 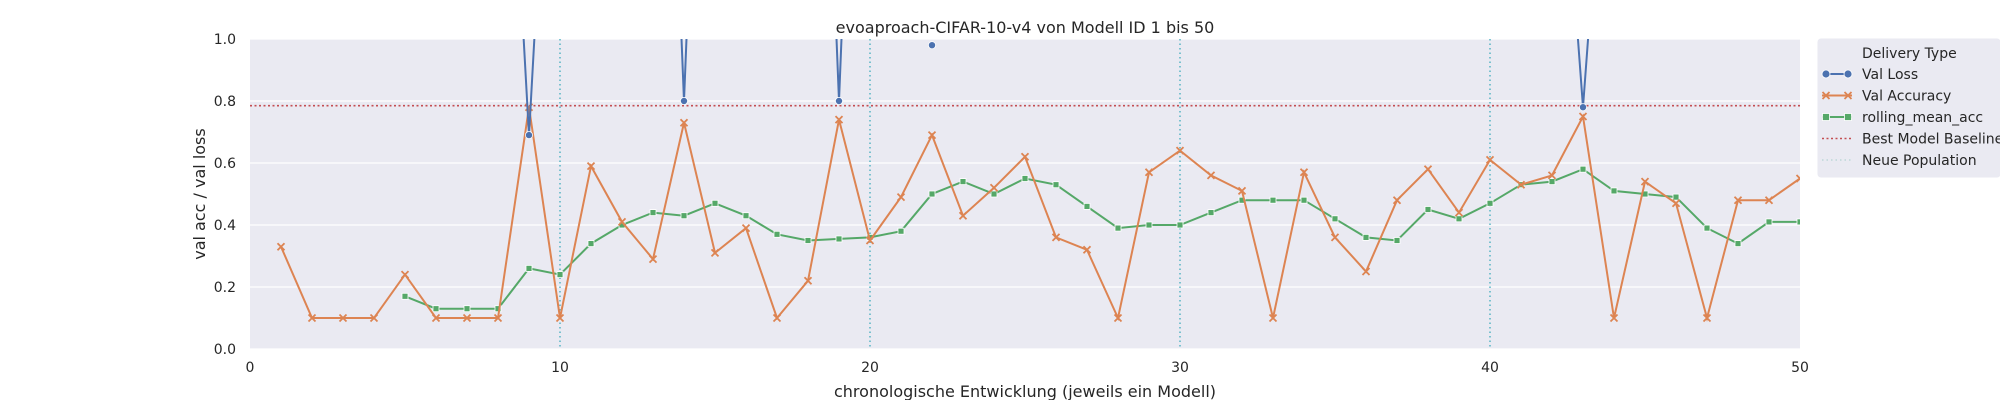 What do you see at coordinates (560, 368) in the screenshot?
I see `x-tick-label: 10` at bounding box center [560, 368].